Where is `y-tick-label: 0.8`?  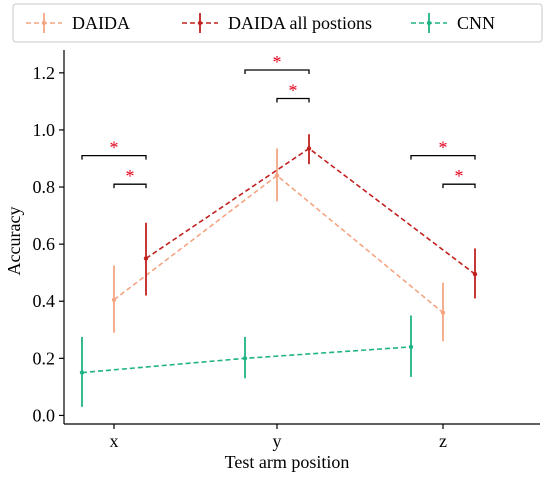
y-tick-label: 0.8 is located at coordinates (44, 187).